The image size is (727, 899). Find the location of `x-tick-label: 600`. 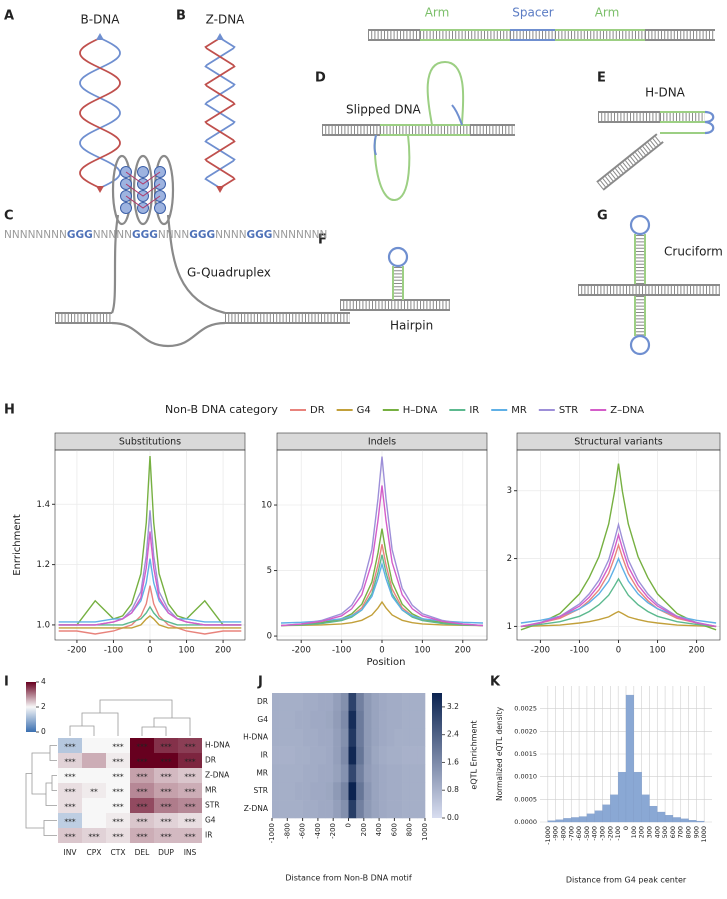

x-tick-label: 600 is located at coordinates (673, 832).